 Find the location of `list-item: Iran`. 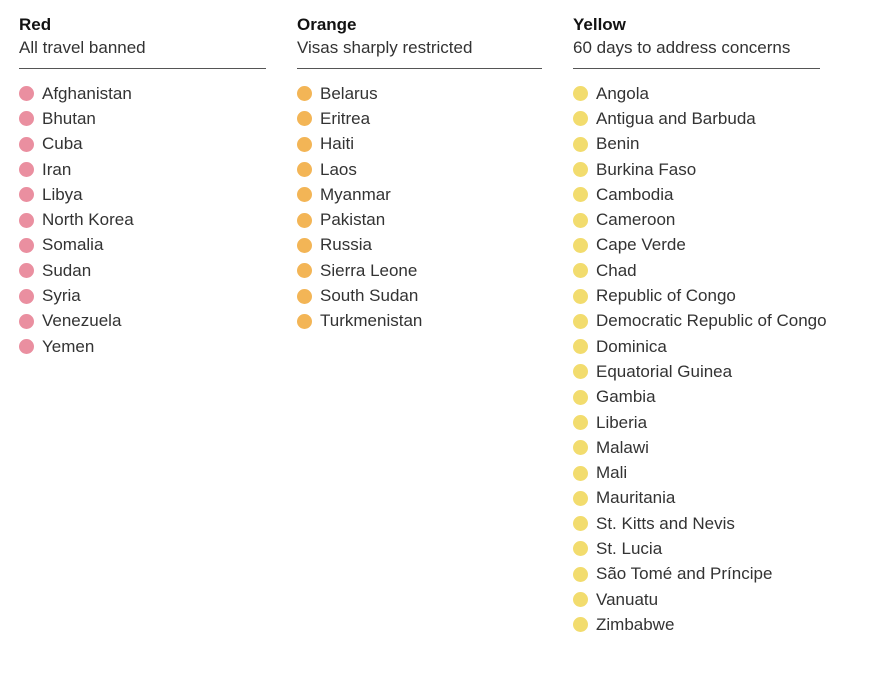

list-item: Iran is located at coordinates (142, 169).